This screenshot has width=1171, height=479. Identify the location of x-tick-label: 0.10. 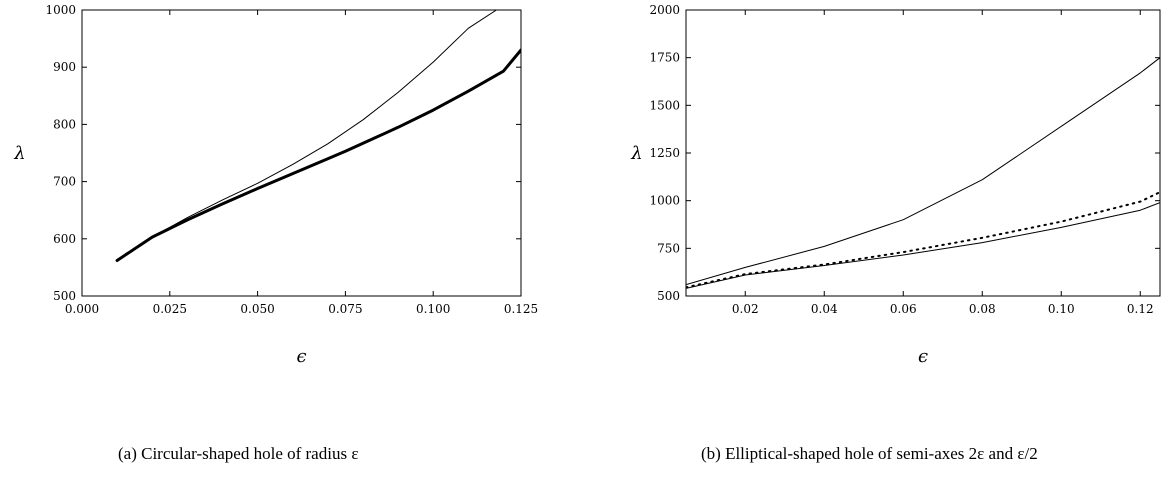
(1061, 309).